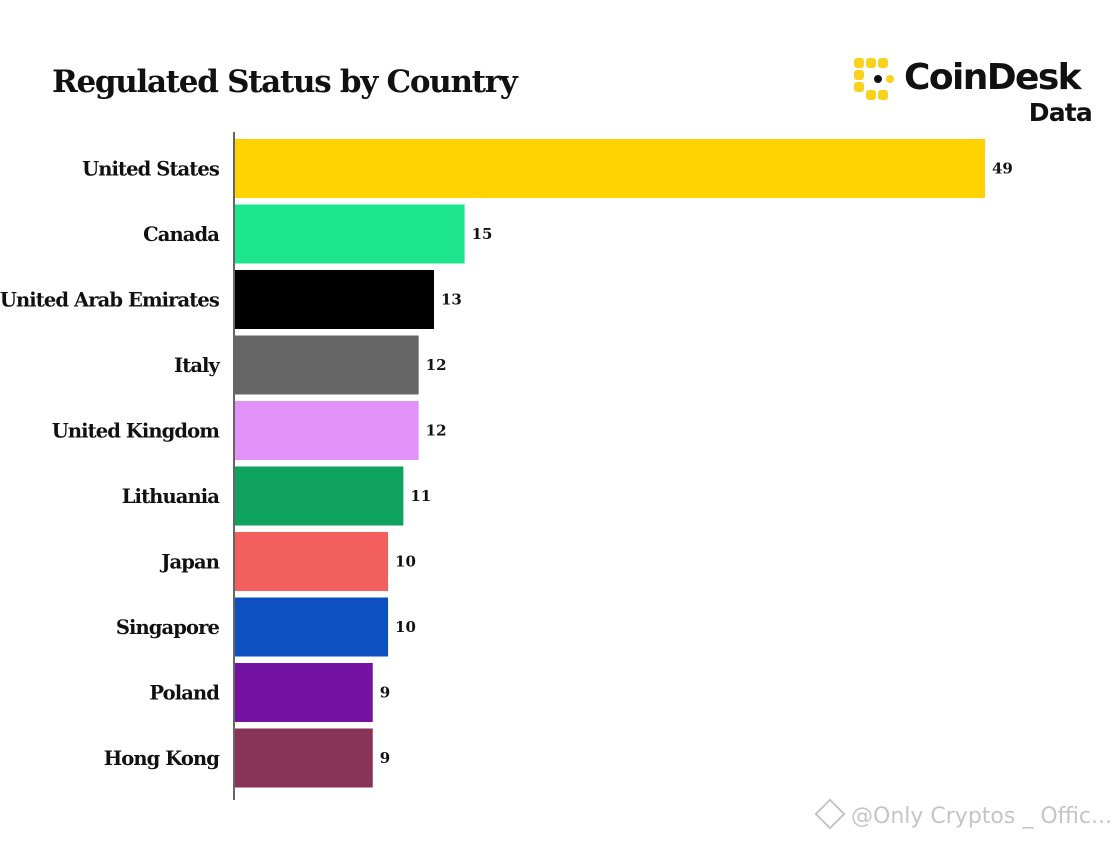 This screenshot has width=1120, height=841. What do you see at coordinates (436, 365) in the screenshot?
I see `value-label-italy: 12` at bounding box center [436, 365].